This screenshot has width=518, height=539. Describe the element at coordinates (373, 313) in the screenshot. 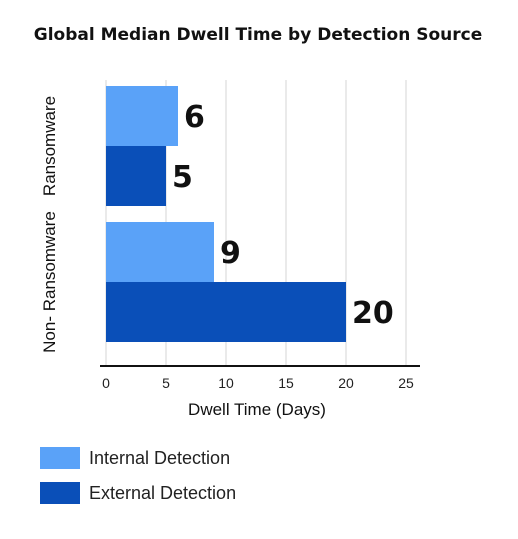

I see `data-label: 20` at that location.